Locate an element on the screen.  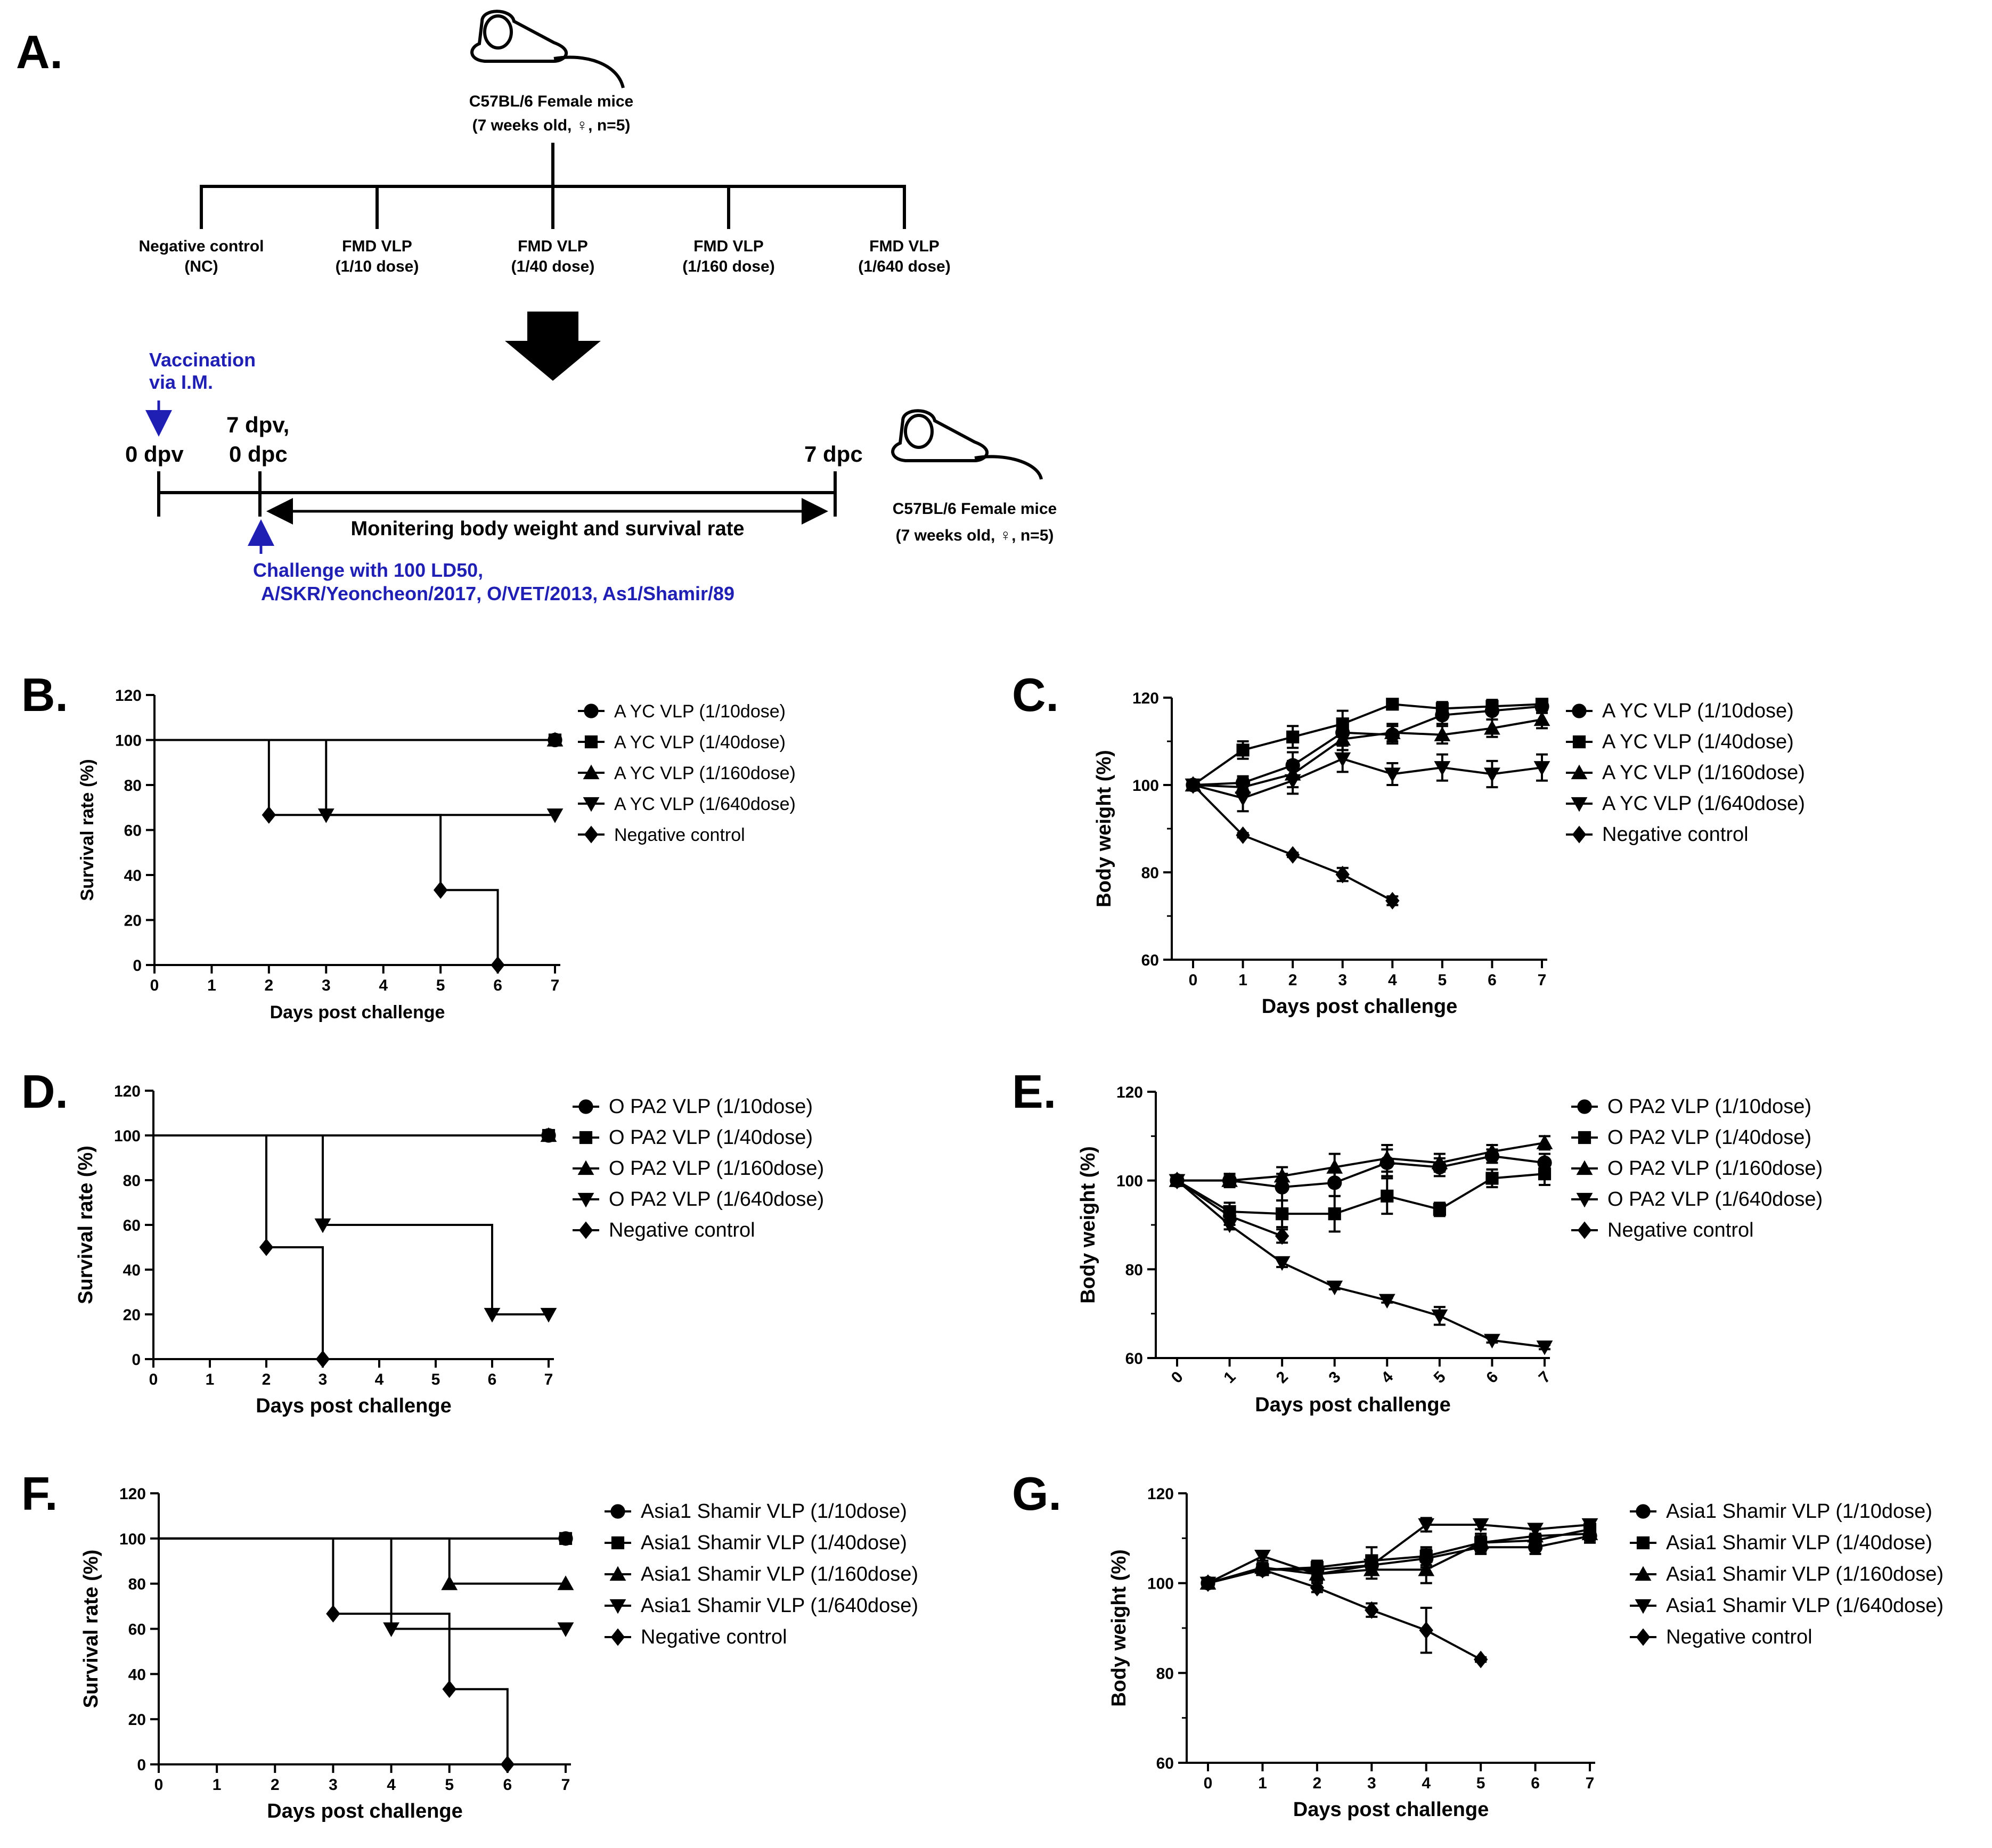
group-label: (NC) is located at coordinates (201, 266).